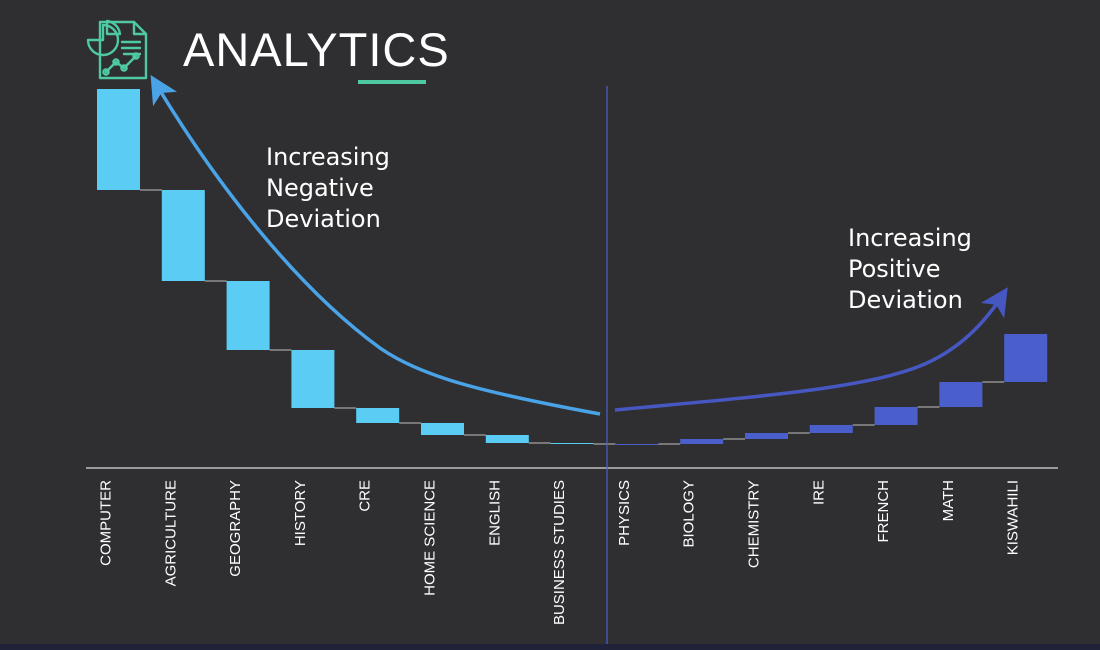 Image resolution: width=1100 pixels, height=650 pixels. Describe the element at coordinates (313, 379) in the screenshot. I see `bar-history` at that location.